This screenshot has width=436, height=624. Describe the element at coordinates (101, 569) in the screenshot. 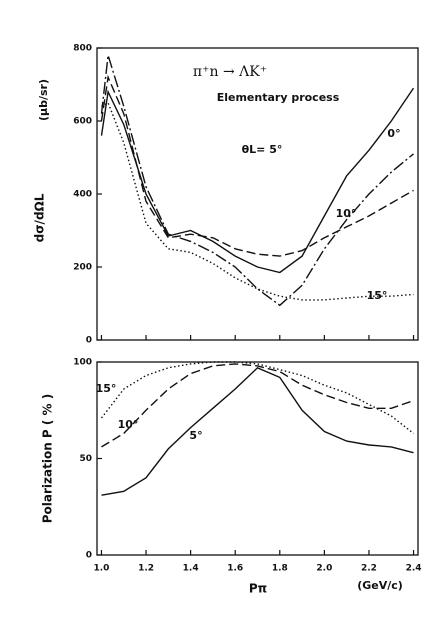

I see `x-tick-label: 1.0` at that location.